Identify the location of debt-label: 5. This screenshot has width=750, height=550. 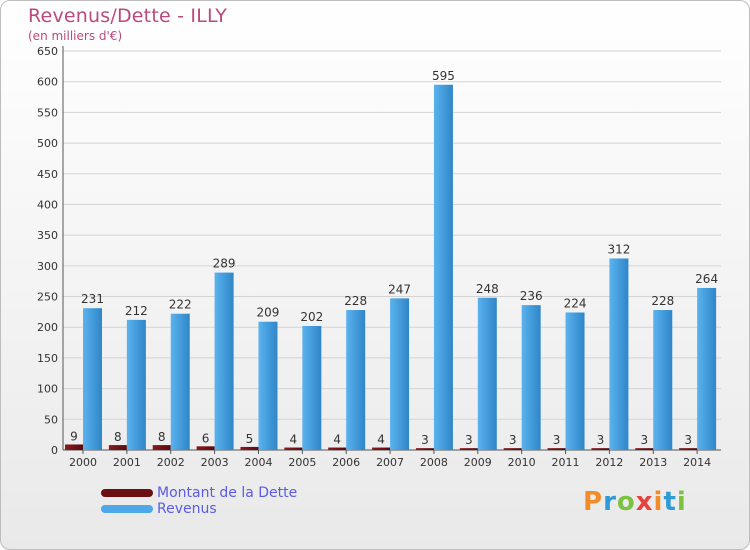
(250, 439).